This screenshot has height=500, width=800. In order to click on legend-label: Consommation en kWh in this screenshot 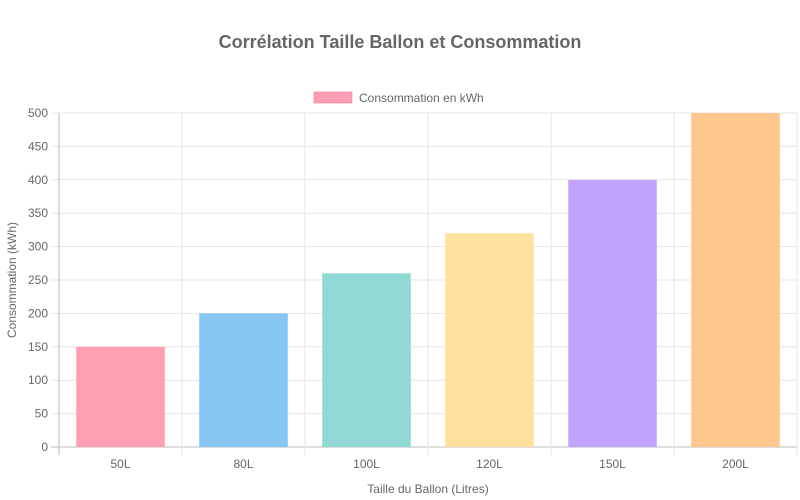, I will do `click(421, 98)`.